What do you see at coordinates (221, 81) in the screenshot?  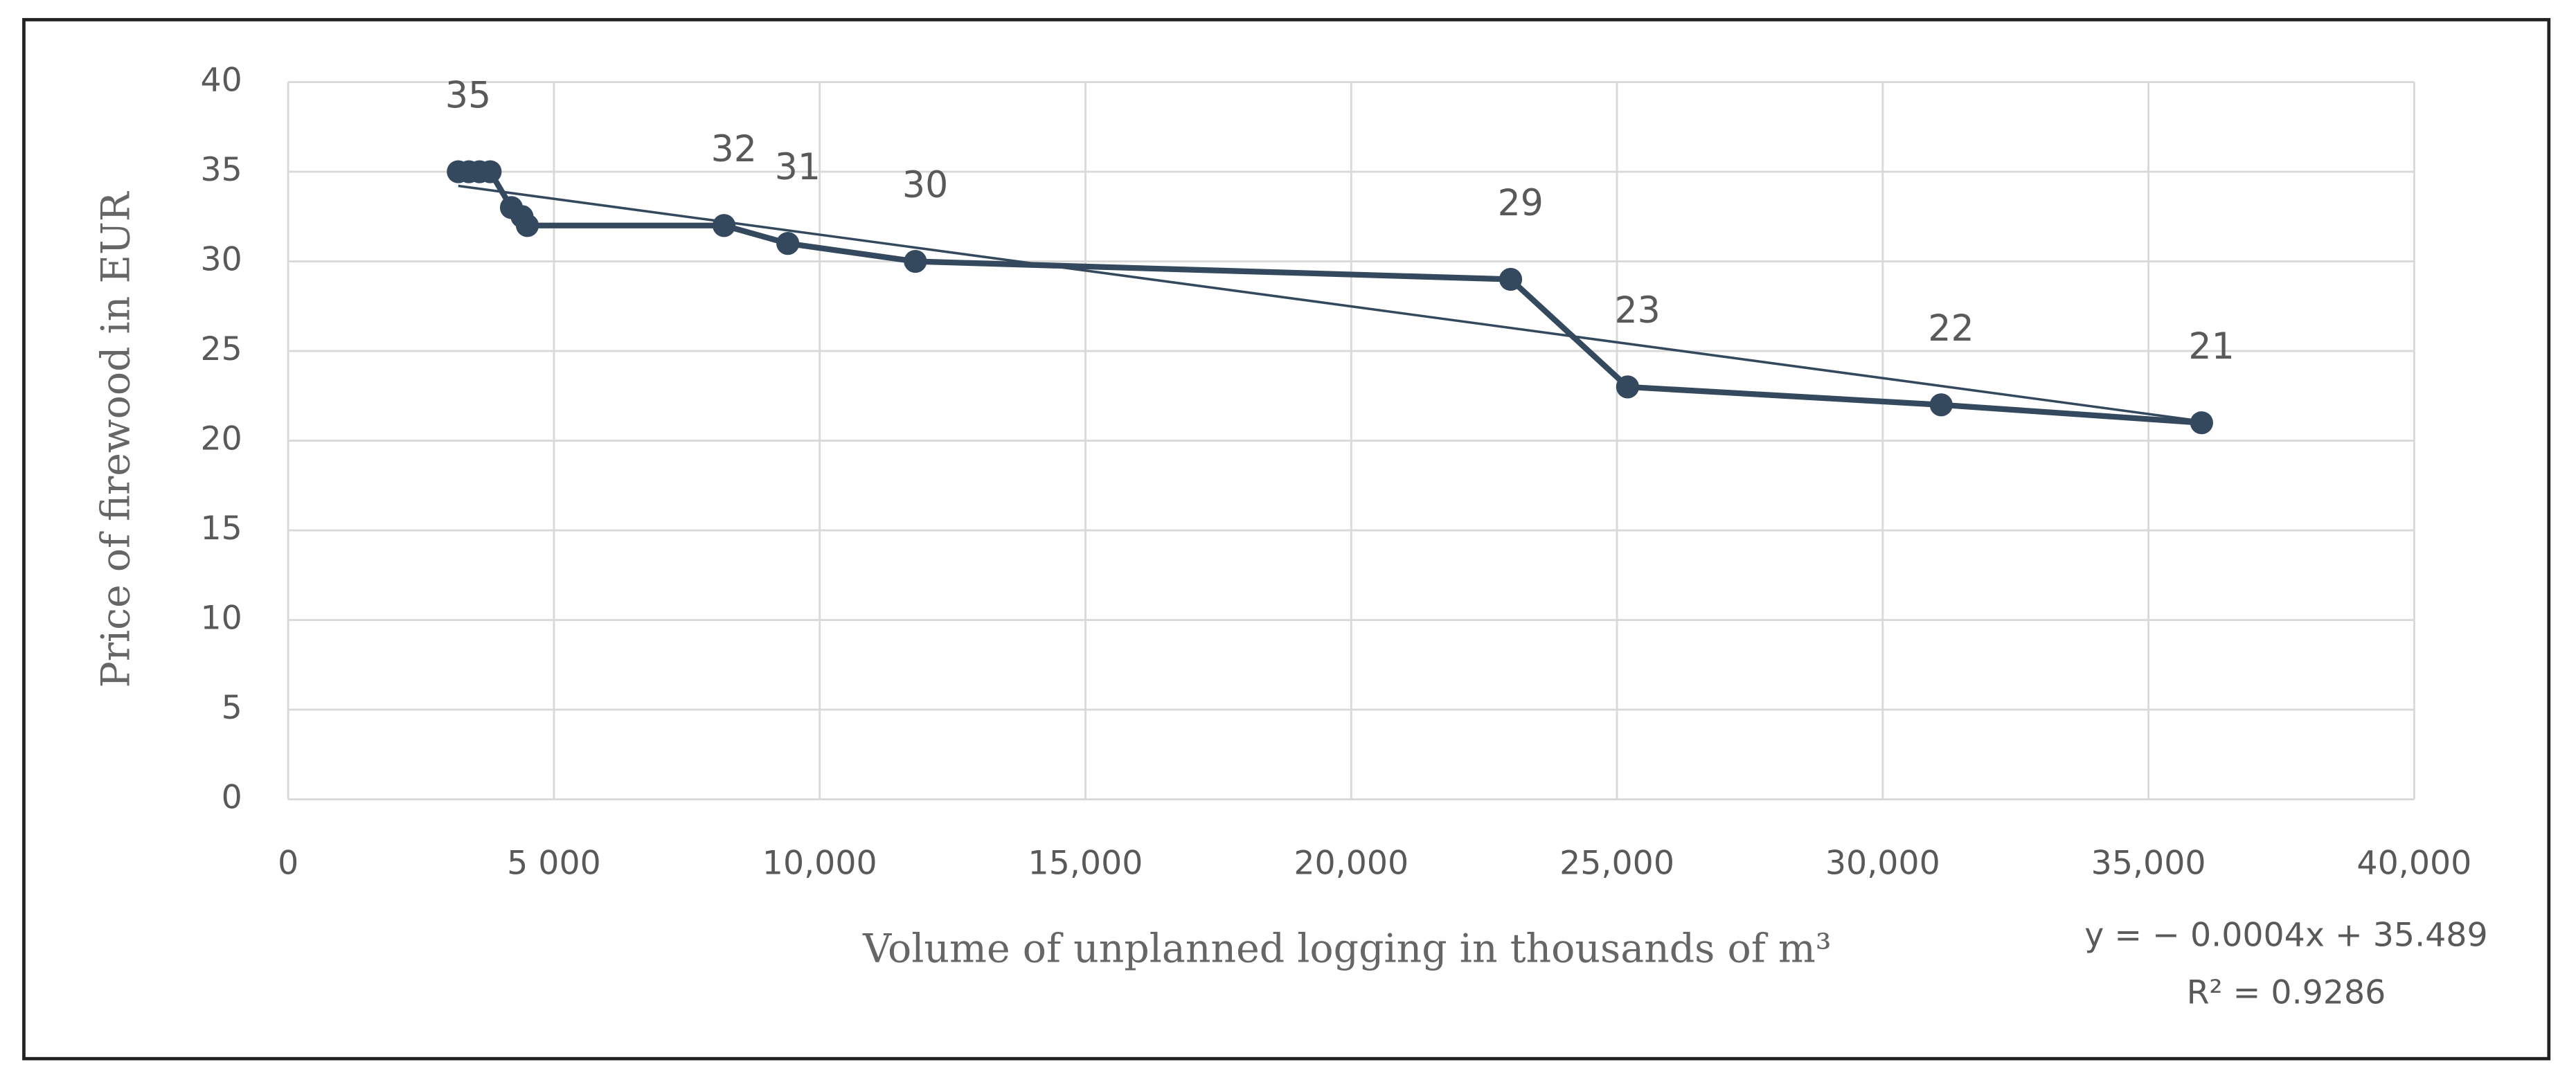 I see `y-tick-label: 40` at bounding box center [221, 81].